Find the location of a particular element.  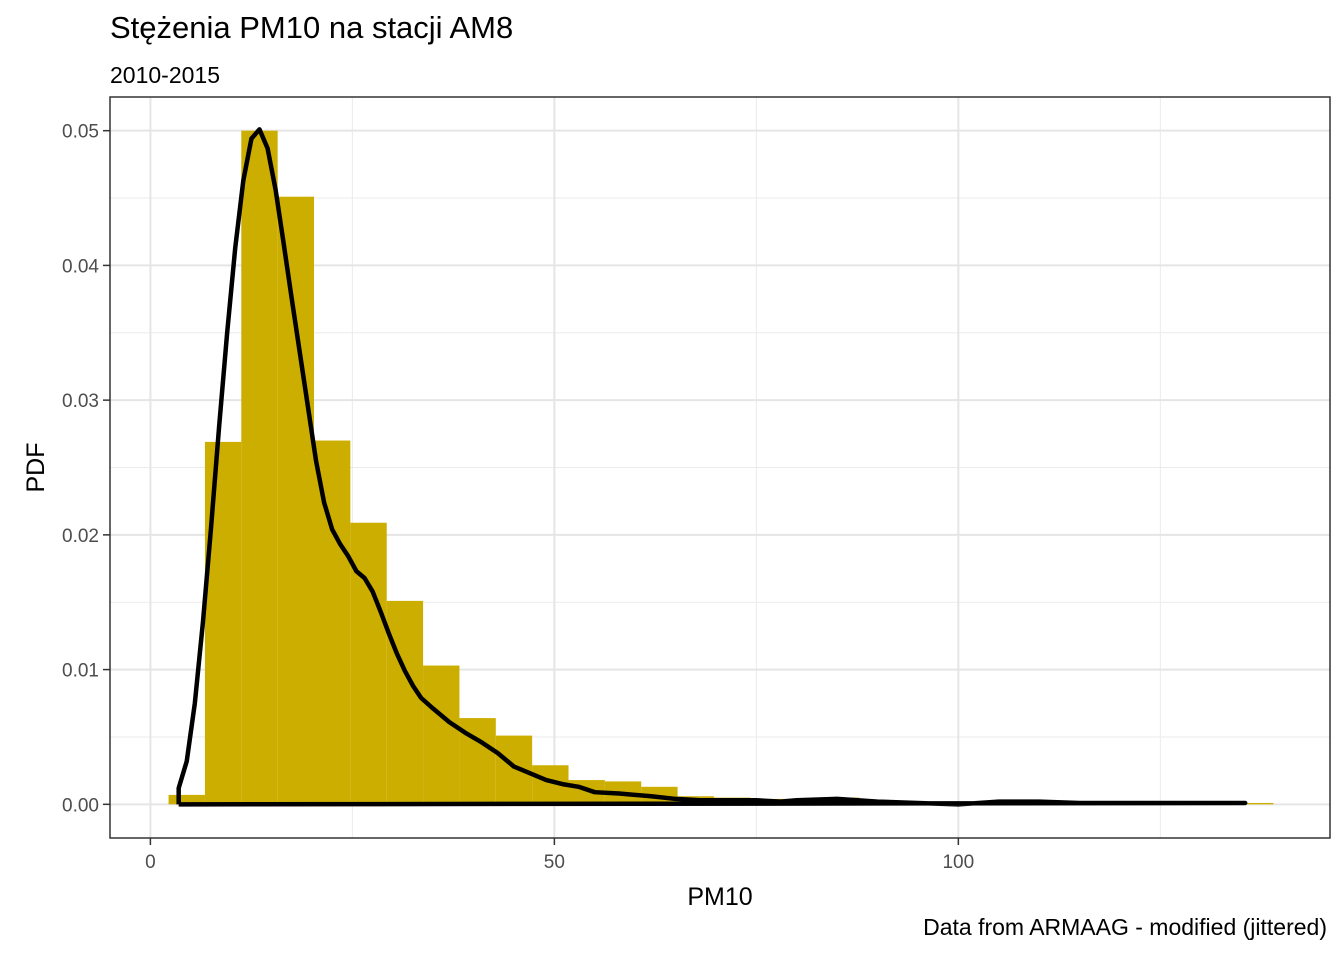

chart-subtitle: 2010-2015 is located at coordinates (165, 75).